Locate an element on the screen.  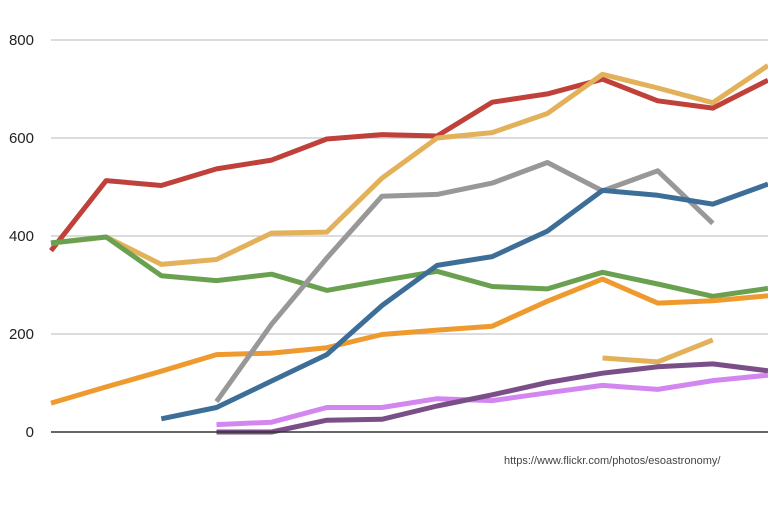
y-tick-label: 400 is located at coordinates (21, 236).